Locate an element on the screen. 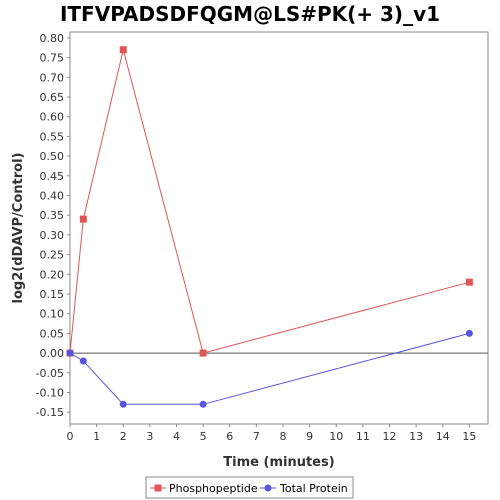  y-tick-label: 0.45 is located at coordinates (52, 176).